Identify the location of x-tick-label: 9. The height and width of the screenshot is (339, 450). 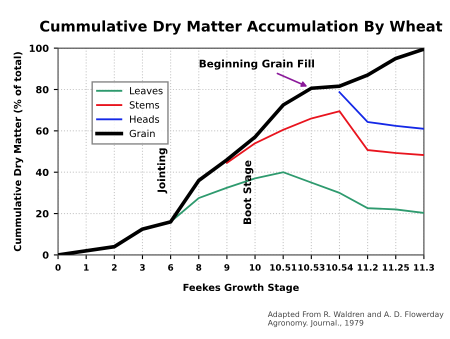
(227, 267).